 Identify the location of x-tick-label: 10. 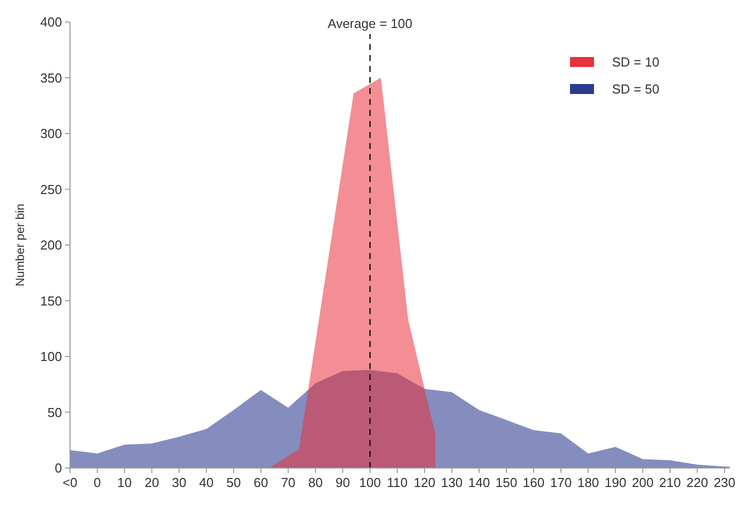
(124, 482).